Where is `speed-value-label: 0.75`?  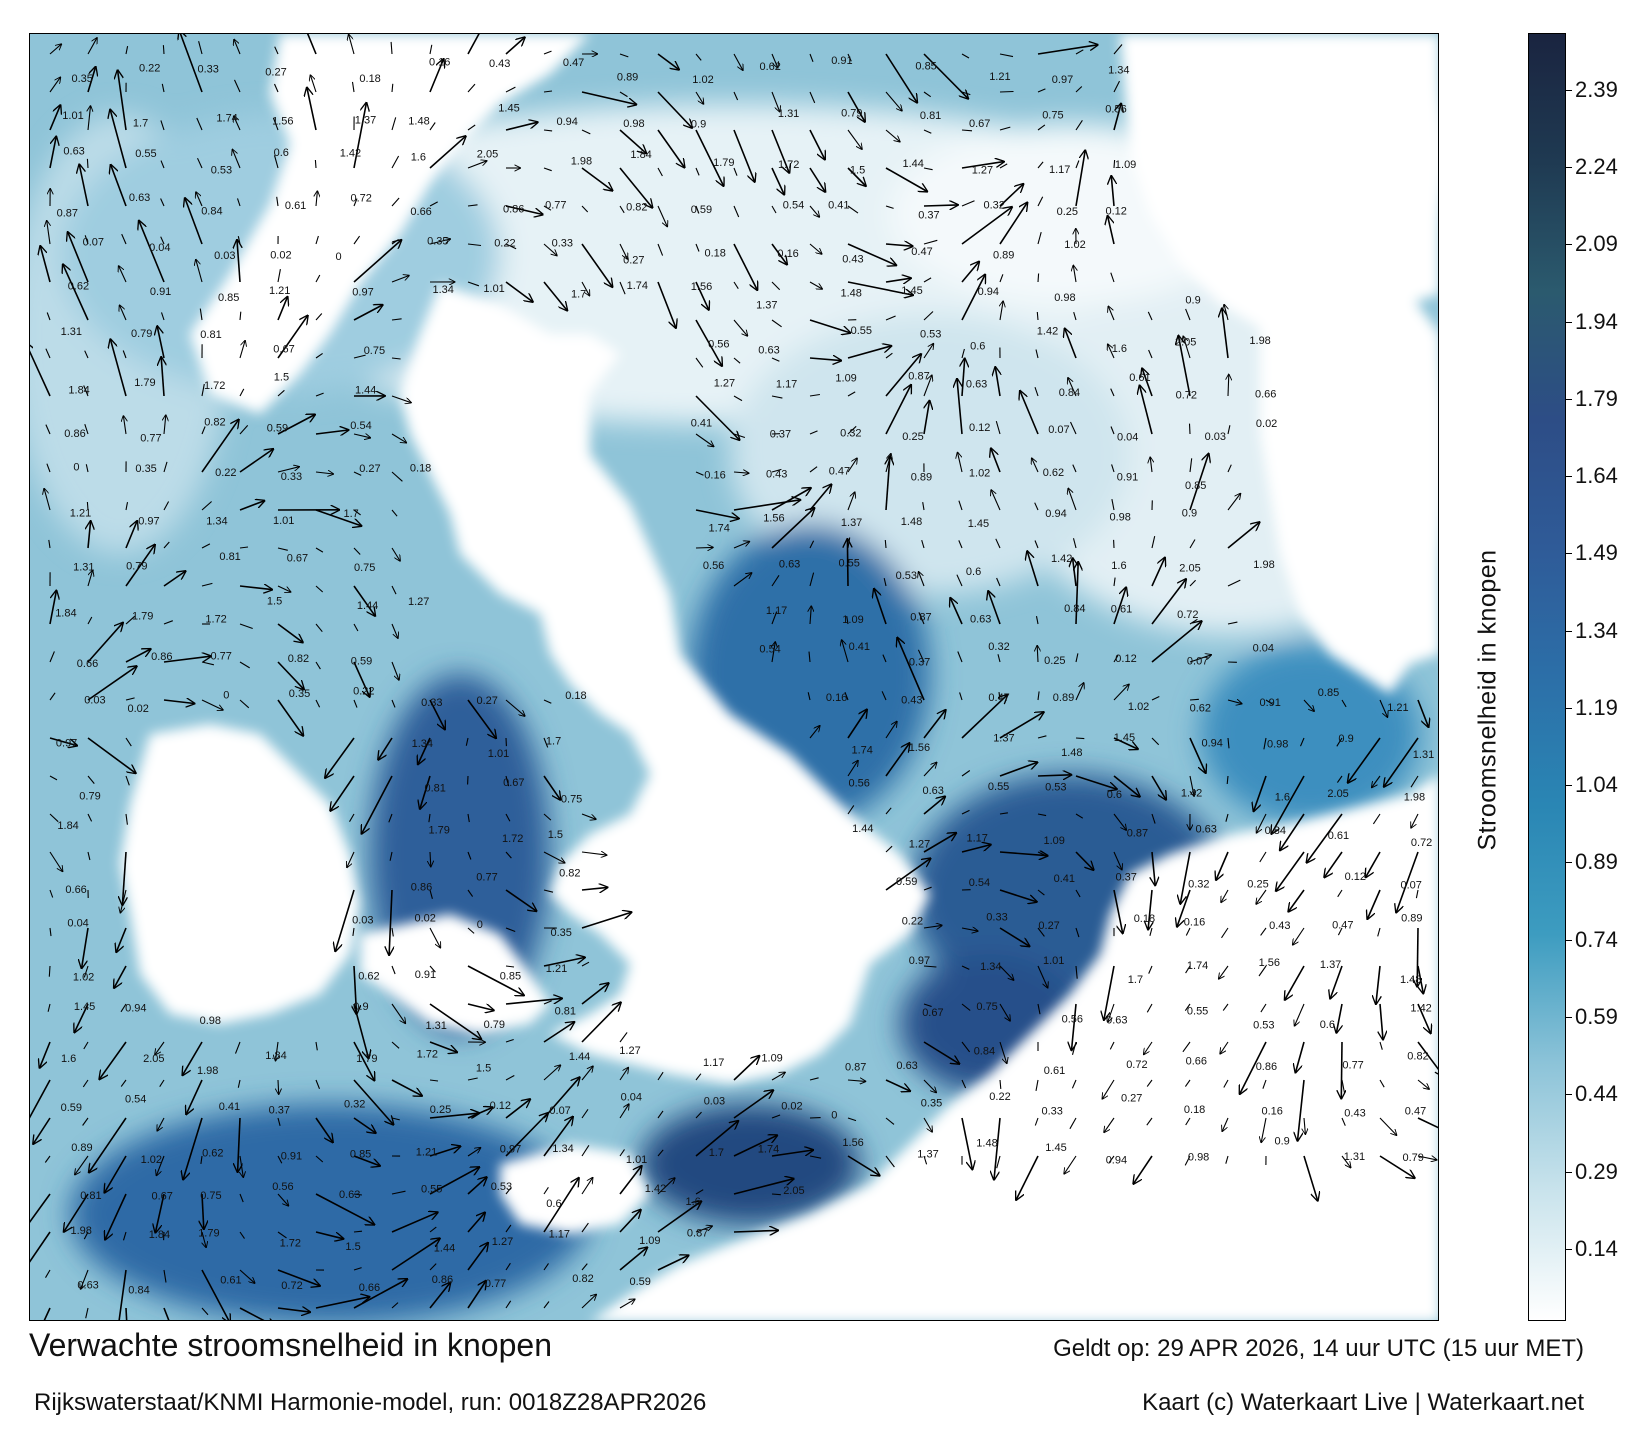
speed-value-label: 0.75 is located at coordinates (210, 1196).